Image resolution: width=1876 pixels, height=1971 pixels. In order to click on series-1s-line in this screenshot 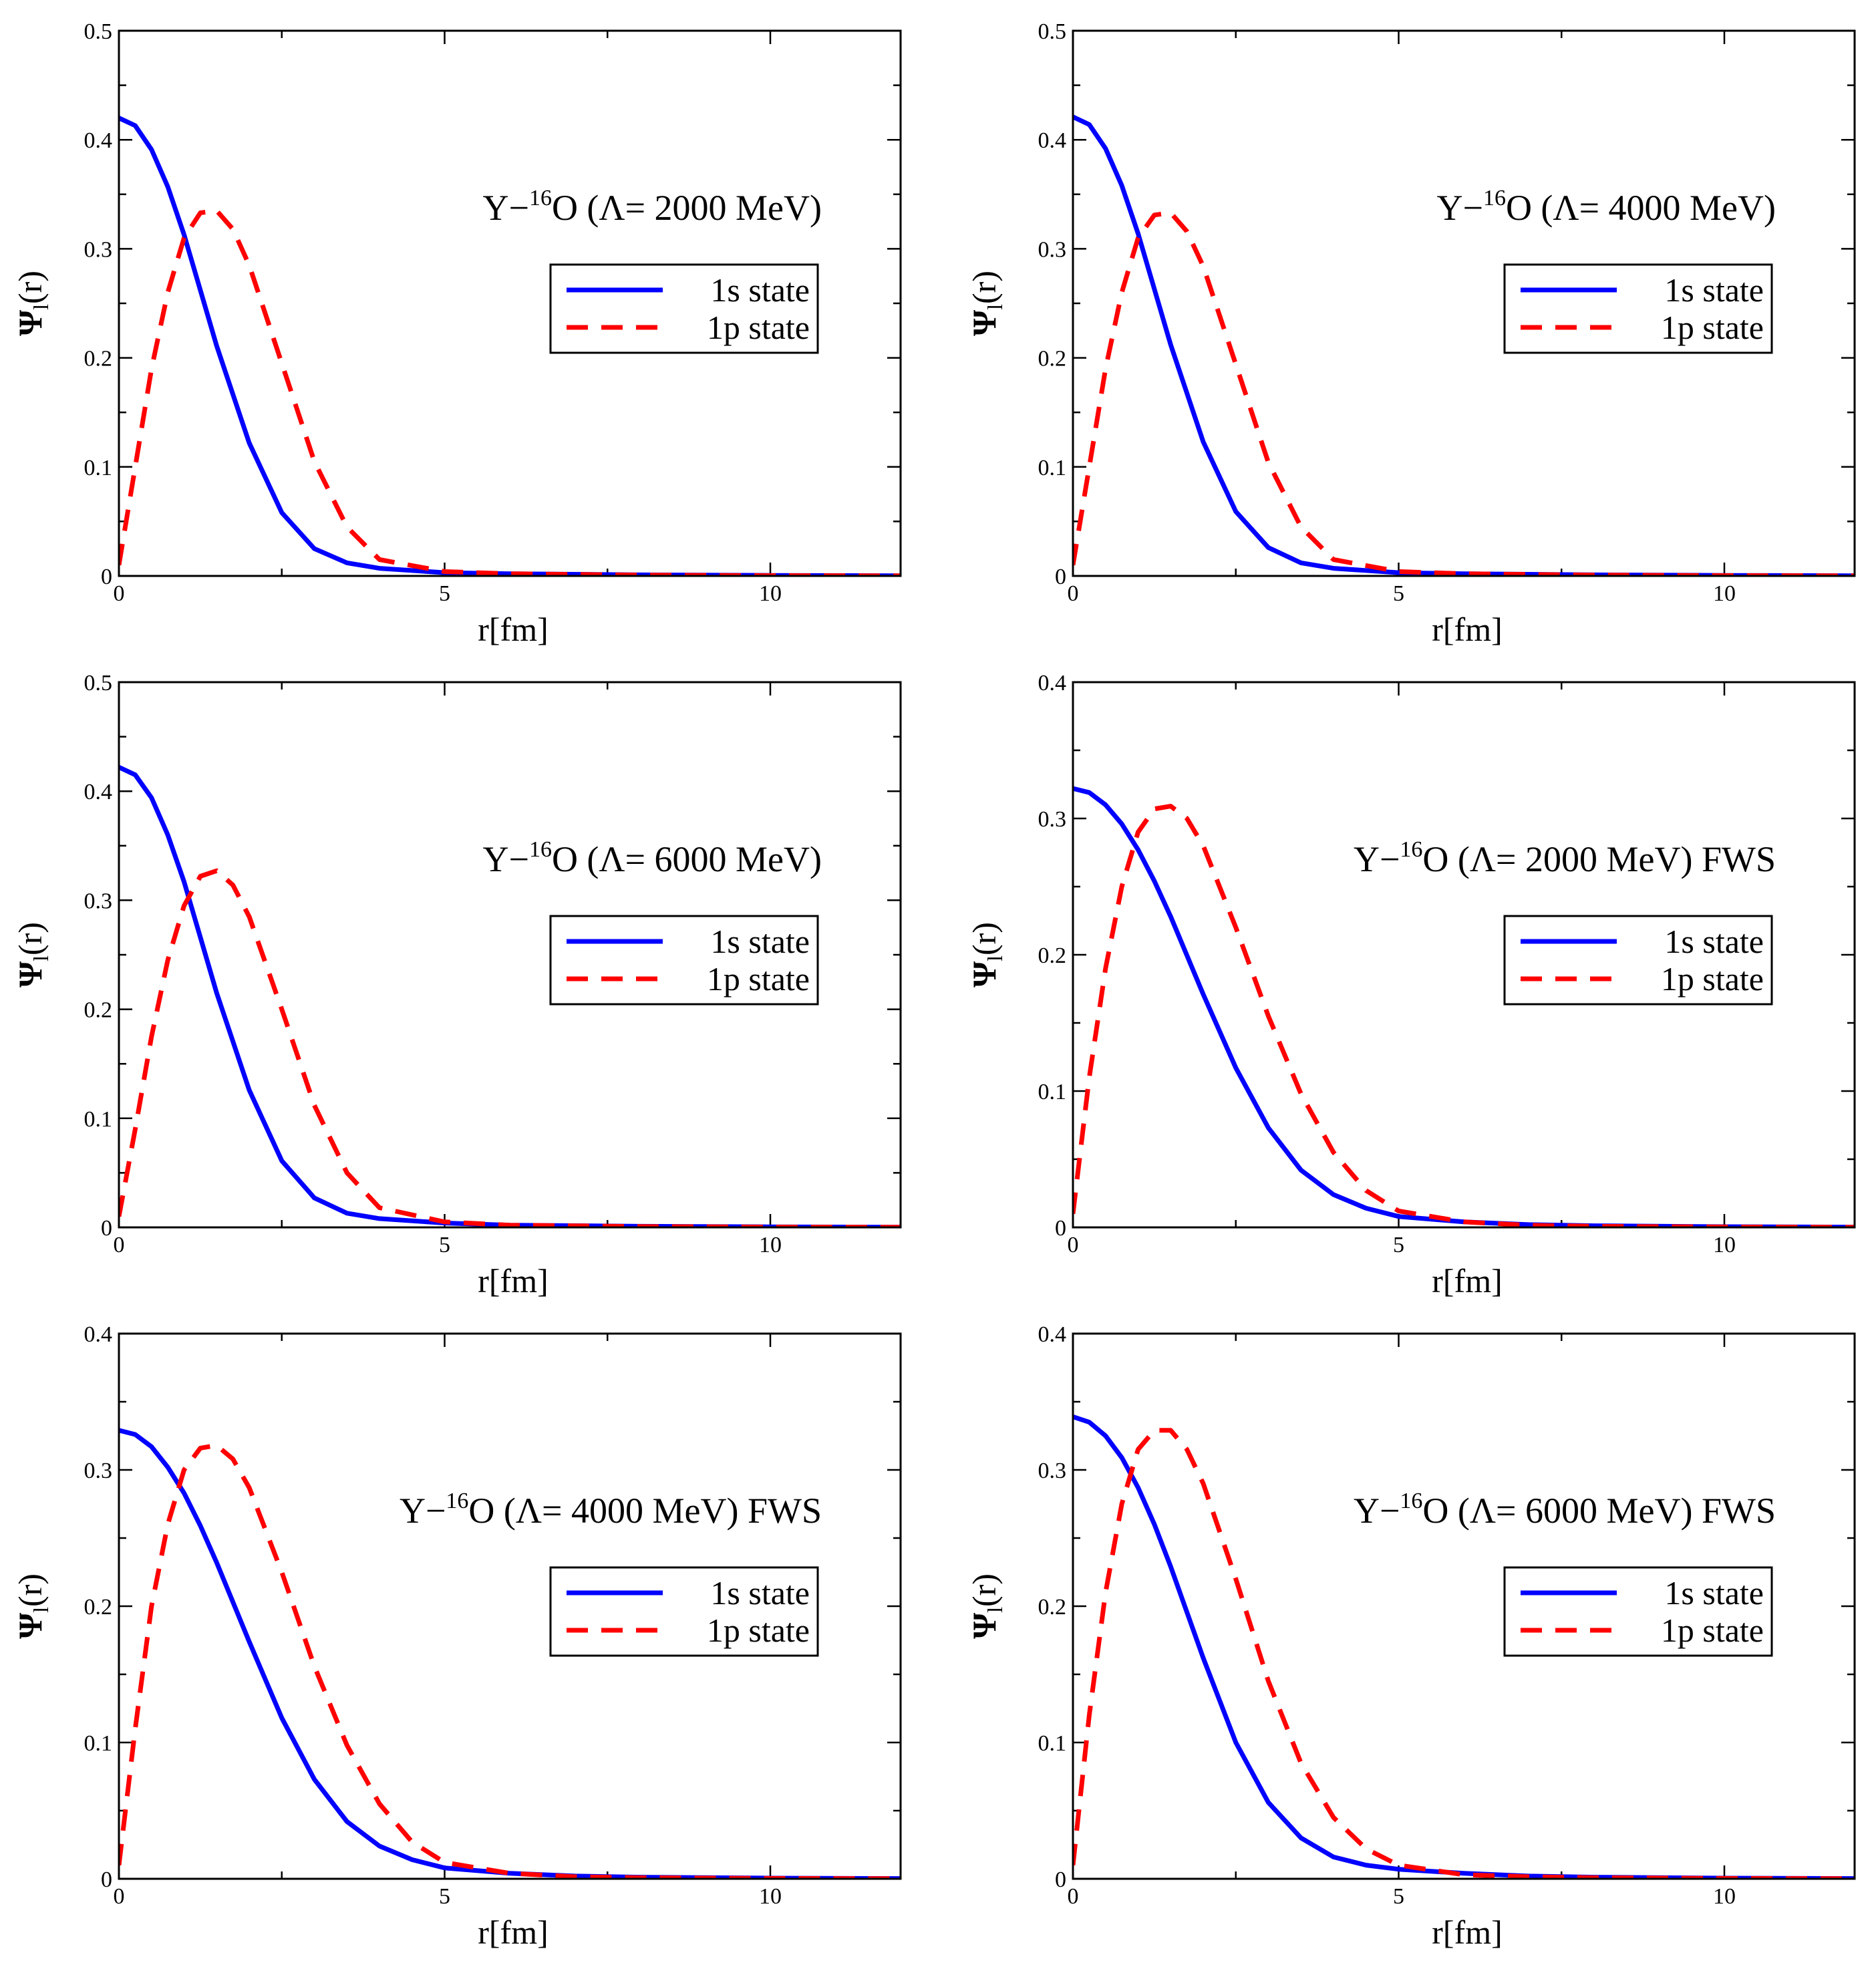, I will do `click(1464, 1007)`.